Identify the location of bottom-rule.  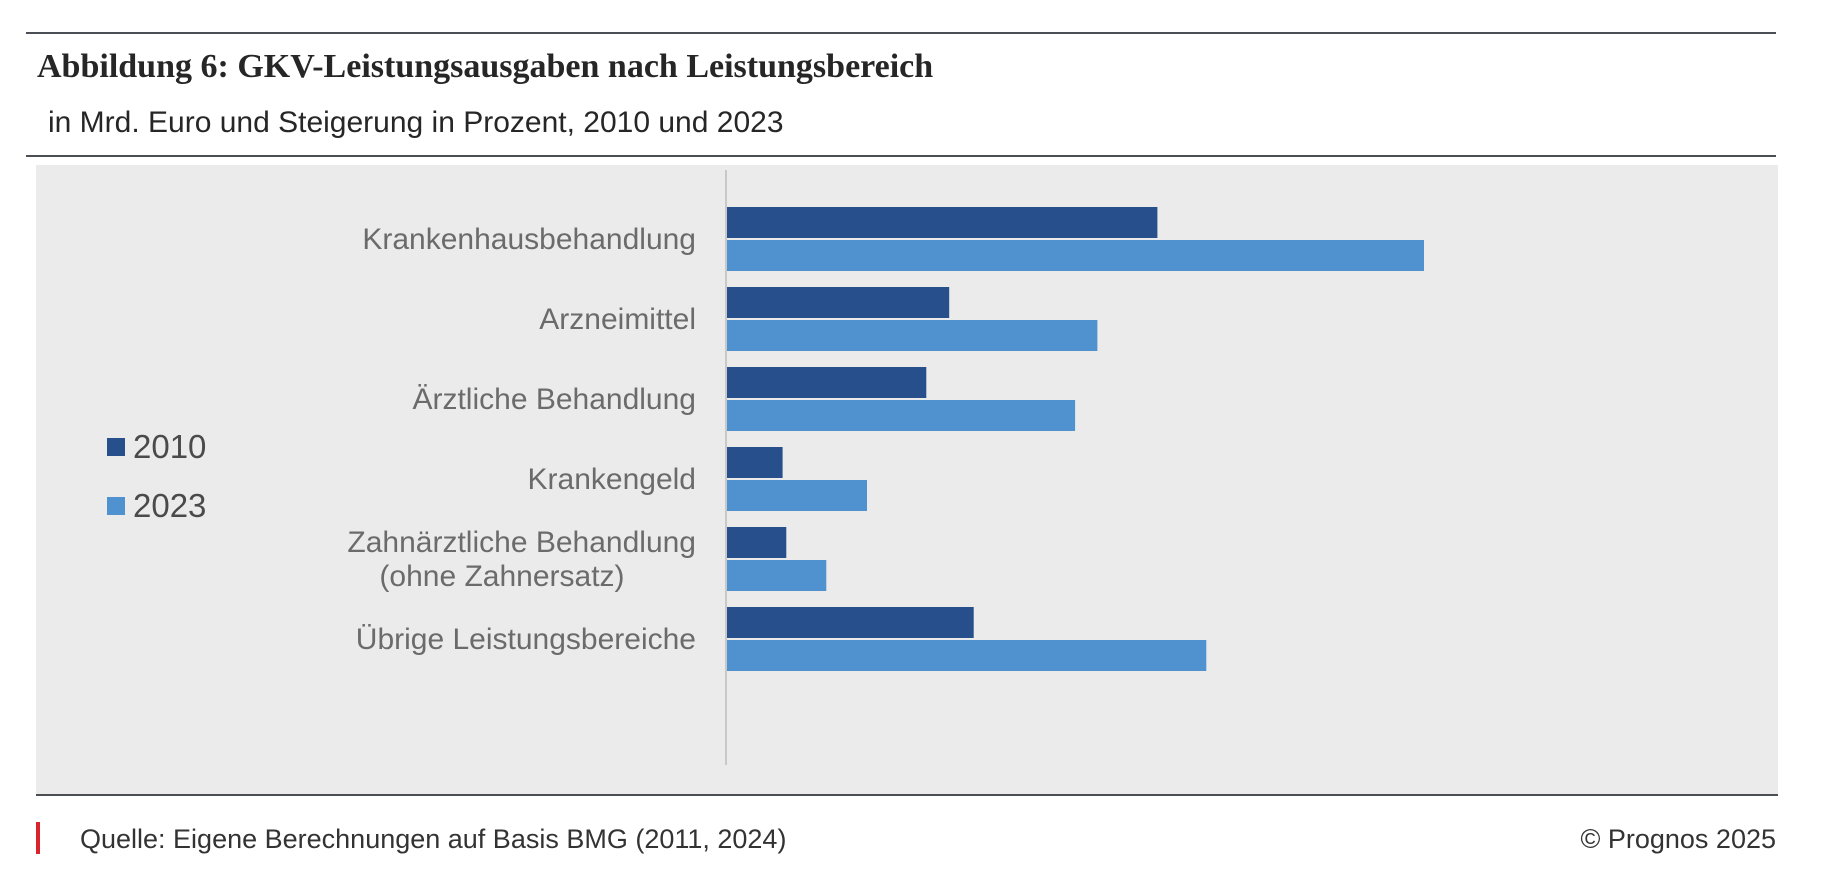
(907, 795).